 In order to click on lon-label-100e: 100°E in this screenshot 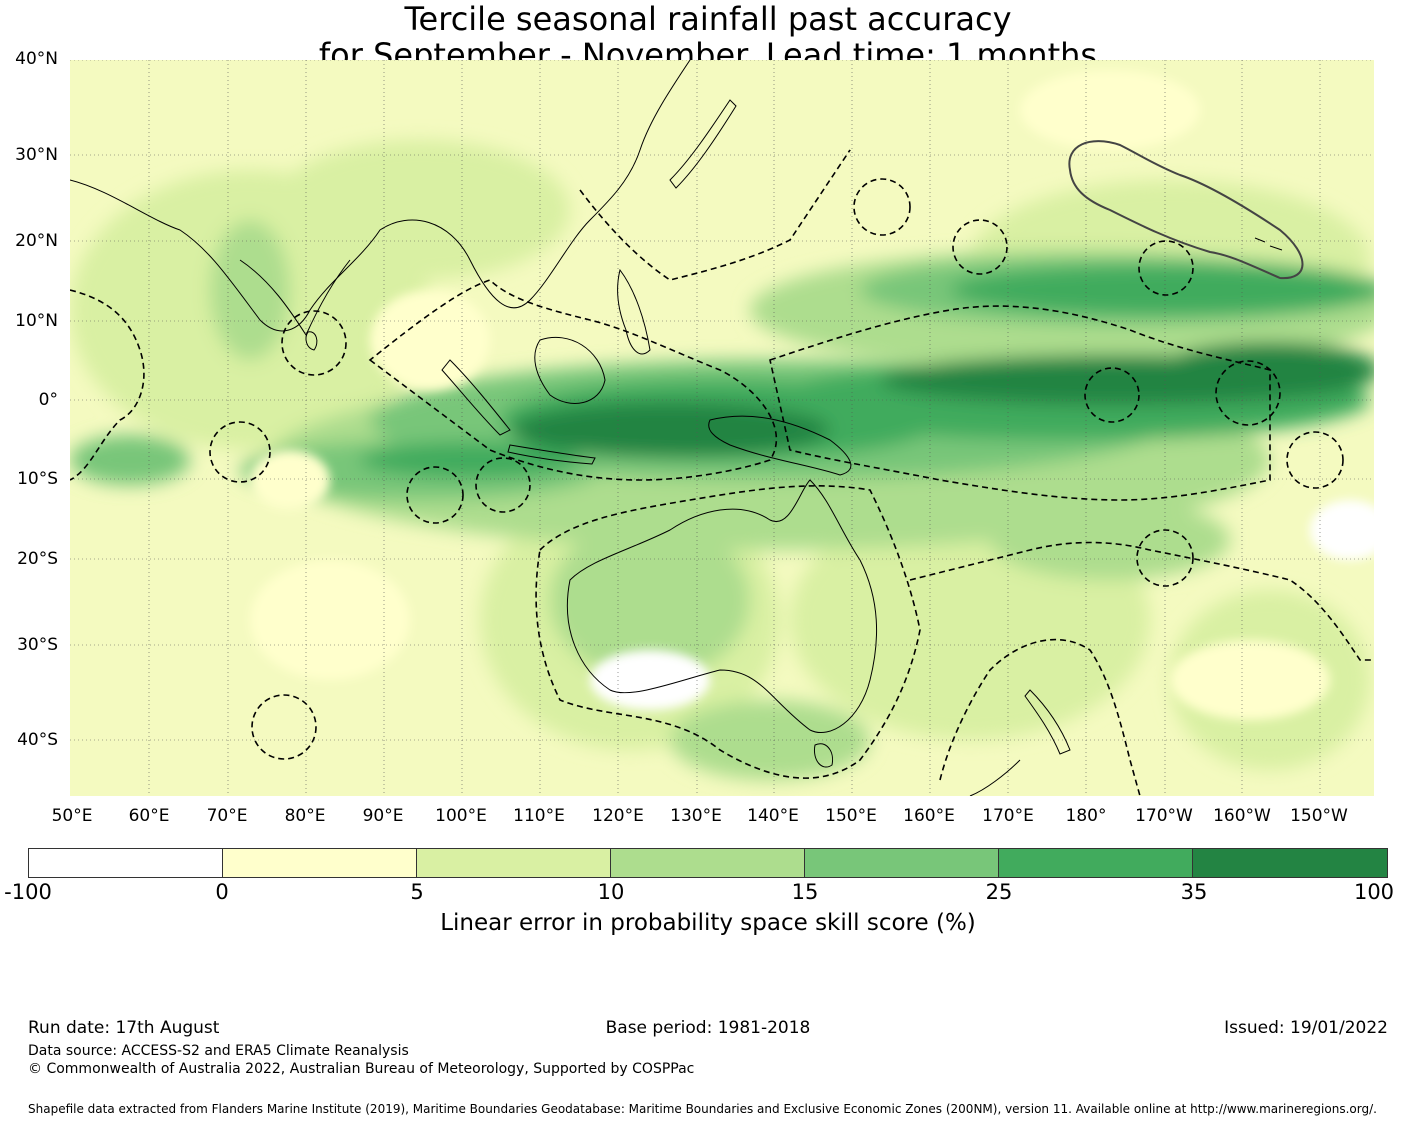, I will do `click(461, 816)`.